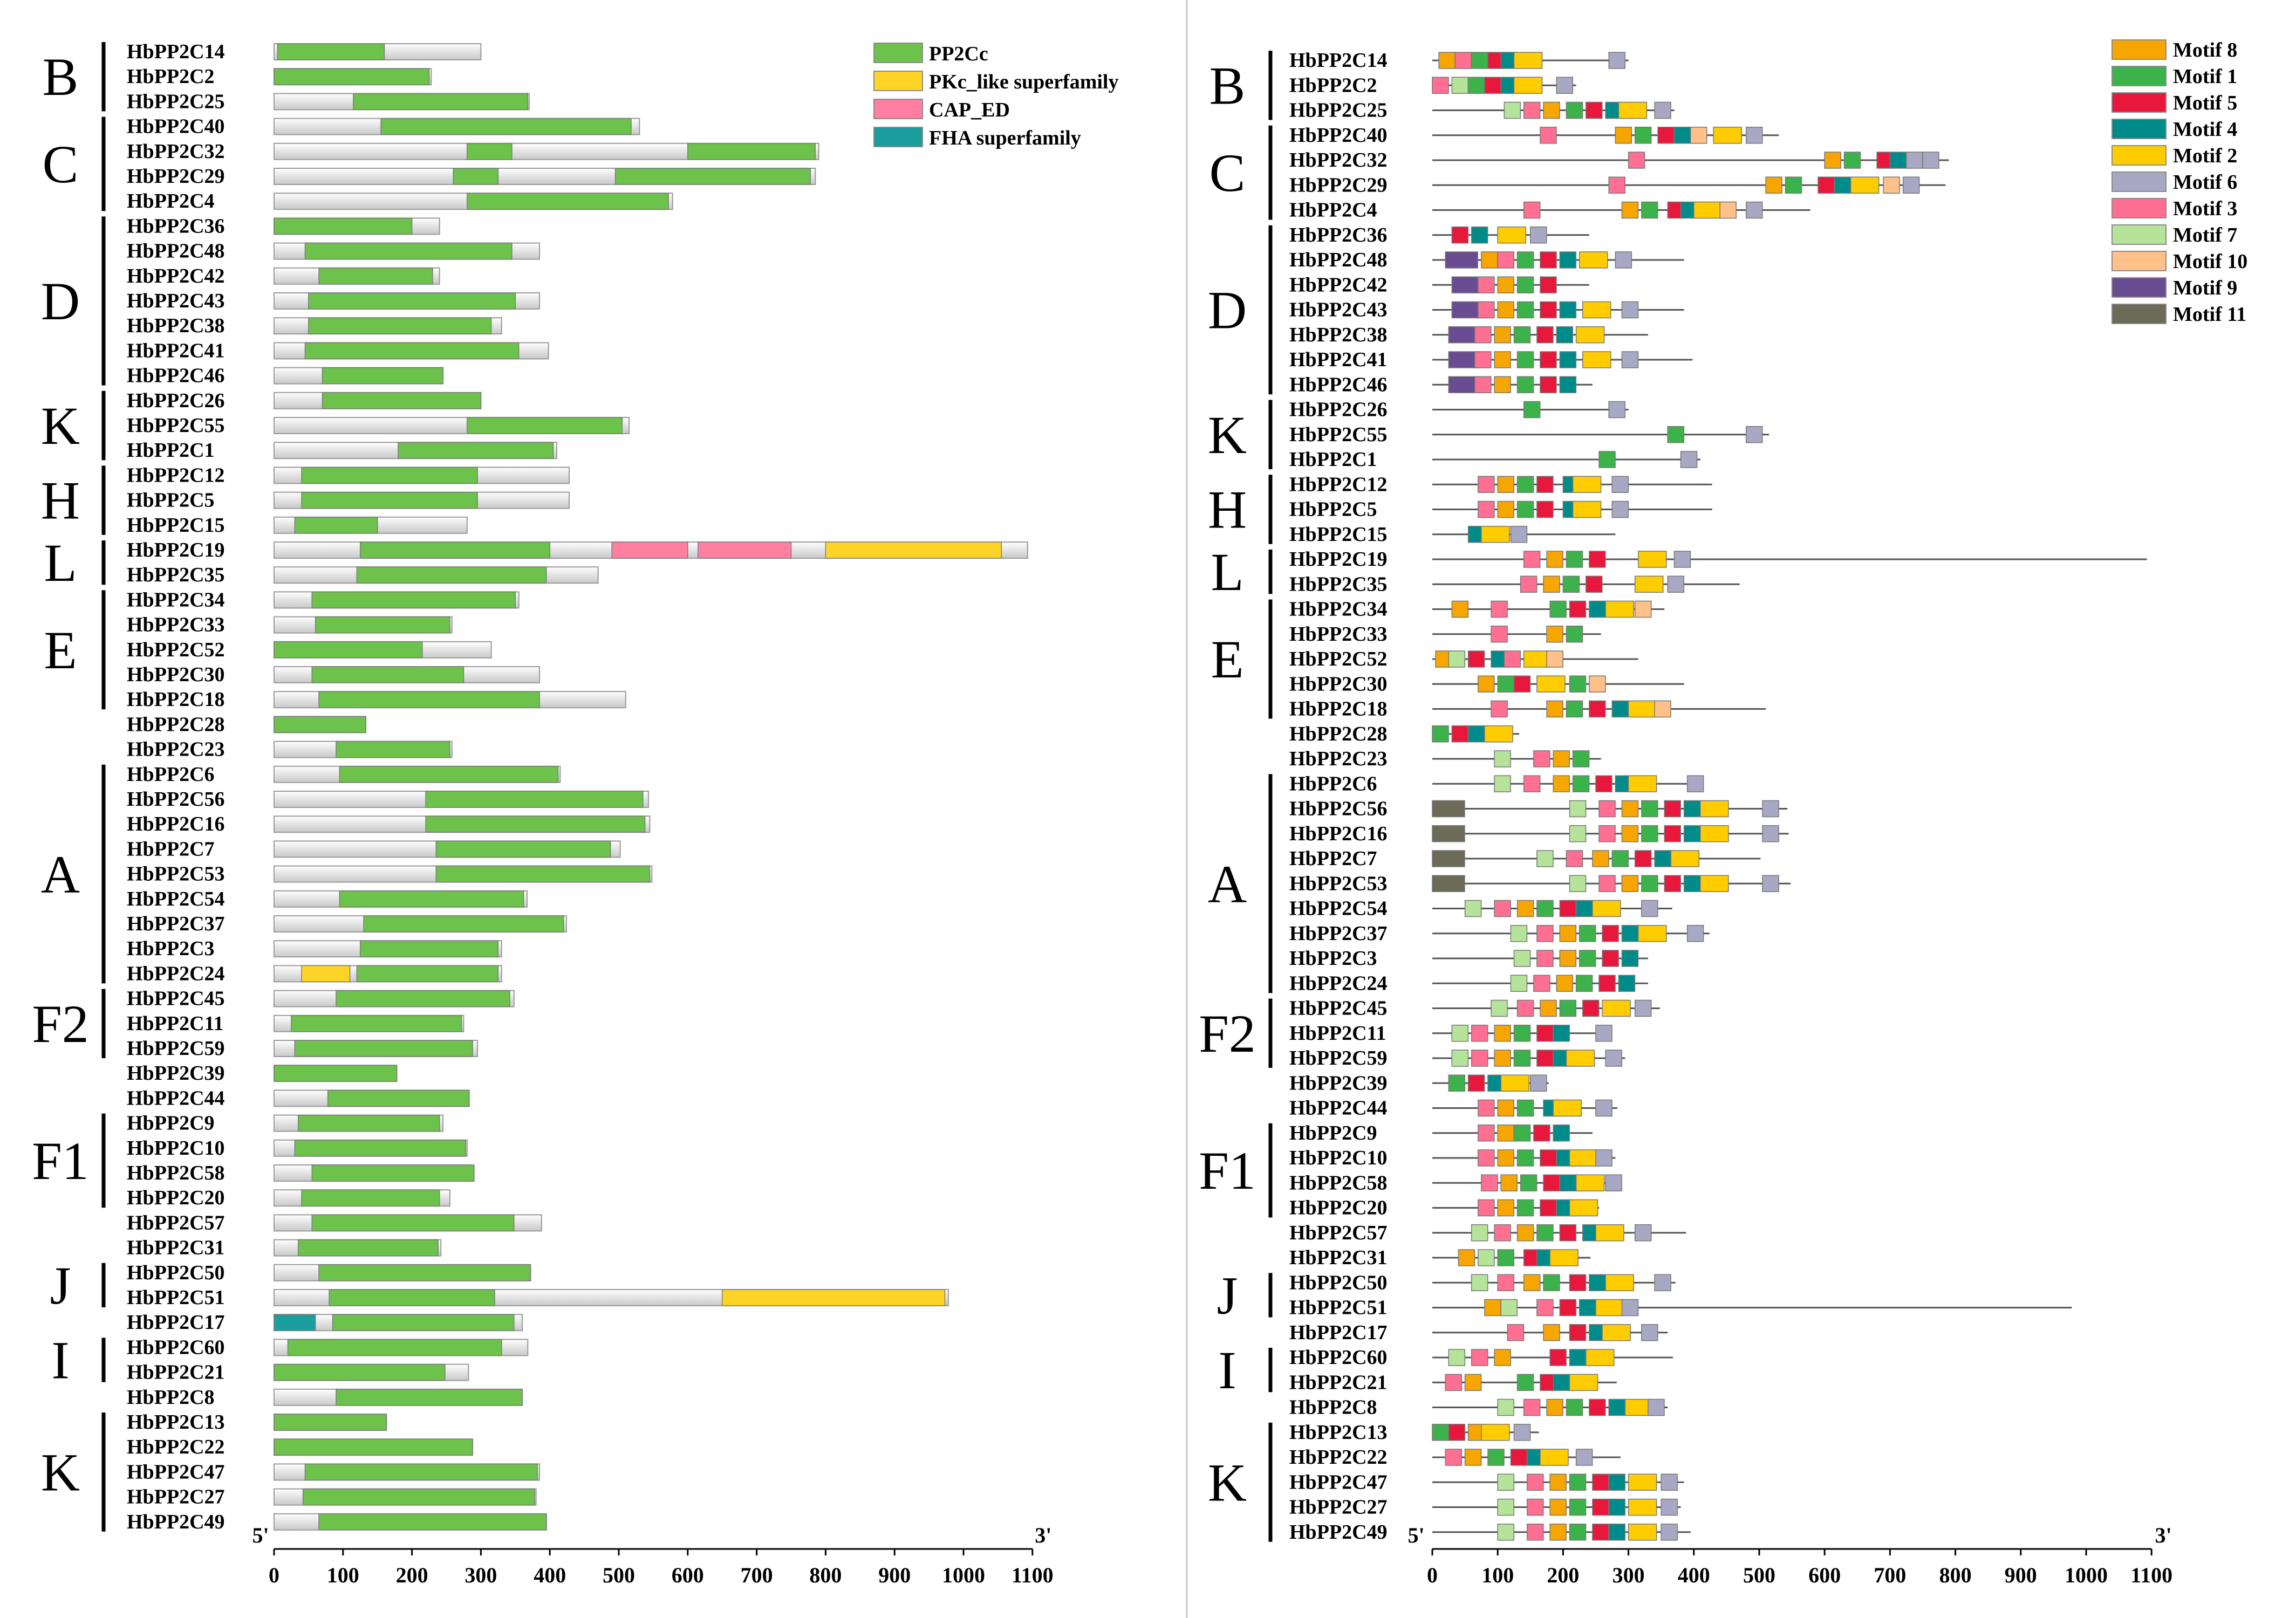 The width and height of the screenshot is (2296, 1618). What do you see at coordinates (337, 1522) in the screenshot?
I see `protein-row: HbPP2C49` at bounding box center [337, 1522].